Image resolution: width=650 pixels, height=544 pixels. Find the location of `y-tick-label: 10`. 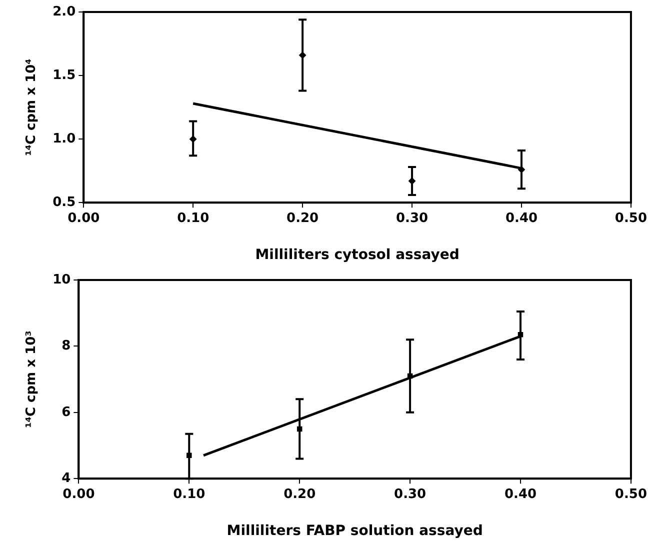

y-tick-label: 10 is located at coordinates (61, 280).